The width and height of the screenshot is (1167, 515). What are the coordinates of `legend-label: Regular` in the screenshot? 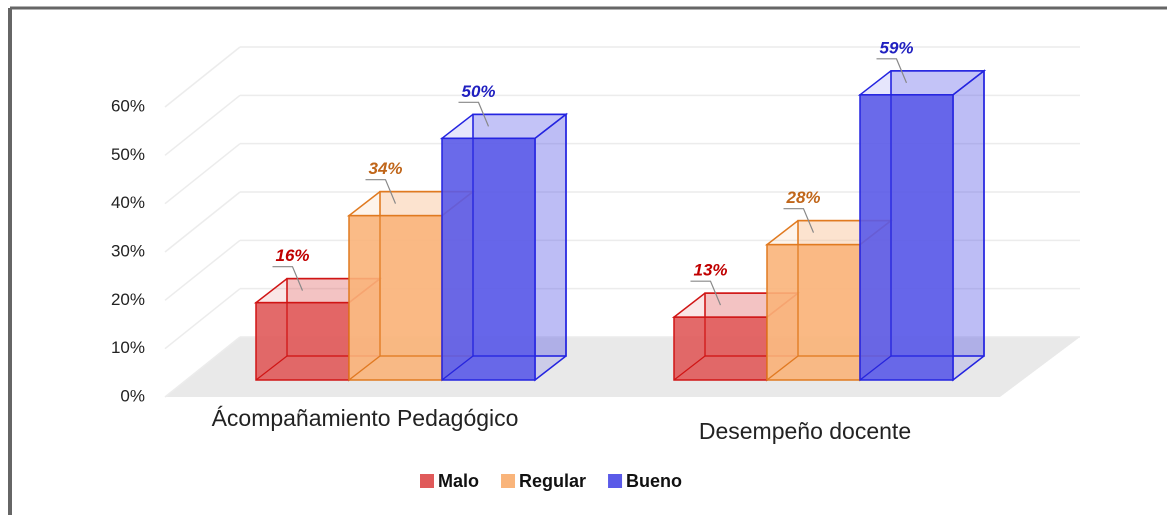 It's located at (552, 481).